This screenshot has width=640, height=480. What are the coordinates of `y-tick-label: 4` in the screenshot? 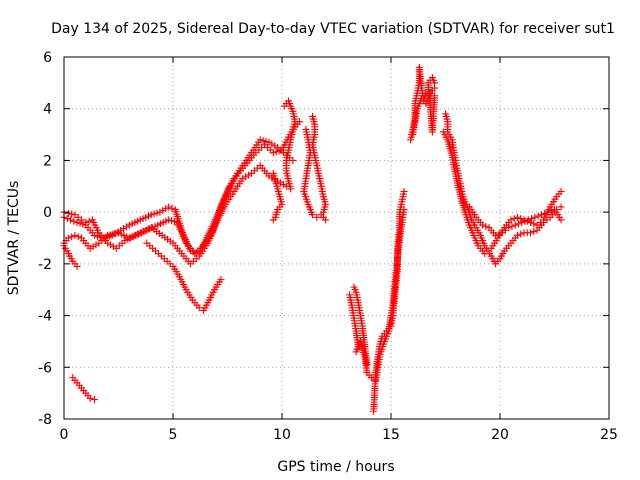 It's located at (47, 110).